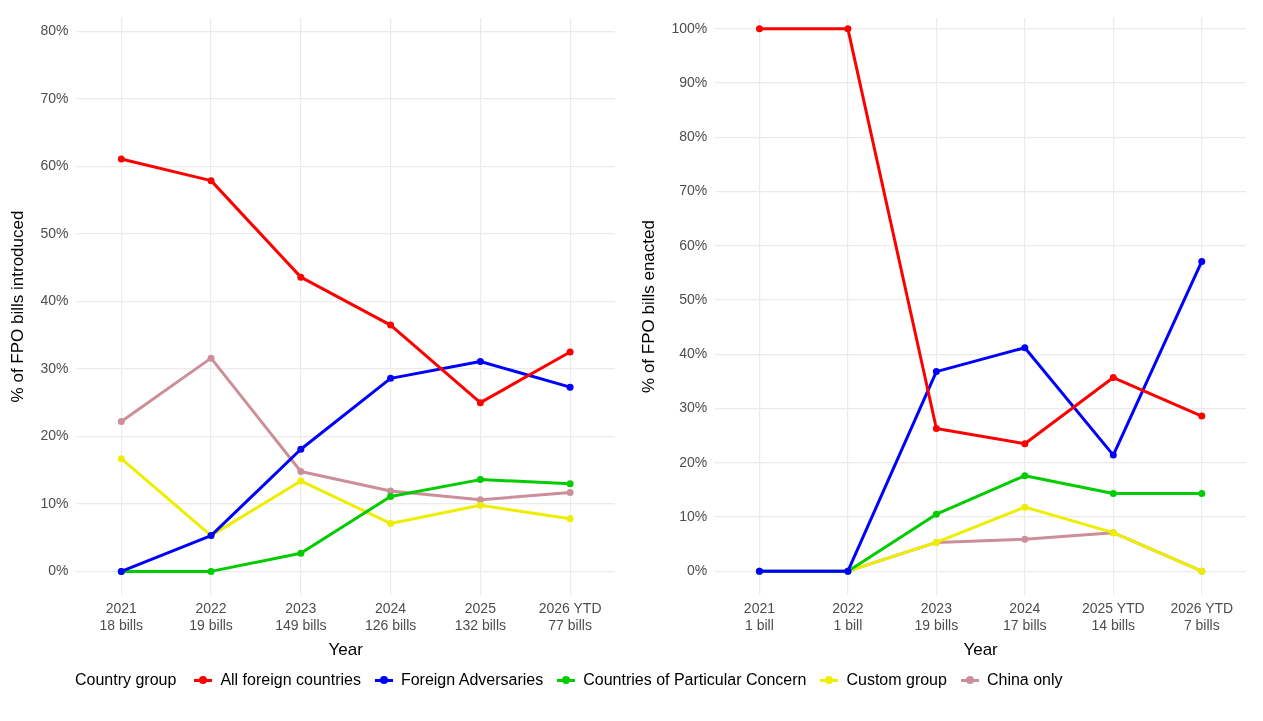 The height and width of the screenshot is (721, 1263). I want to click on y-tick-label: 100%, so click(689, 27).